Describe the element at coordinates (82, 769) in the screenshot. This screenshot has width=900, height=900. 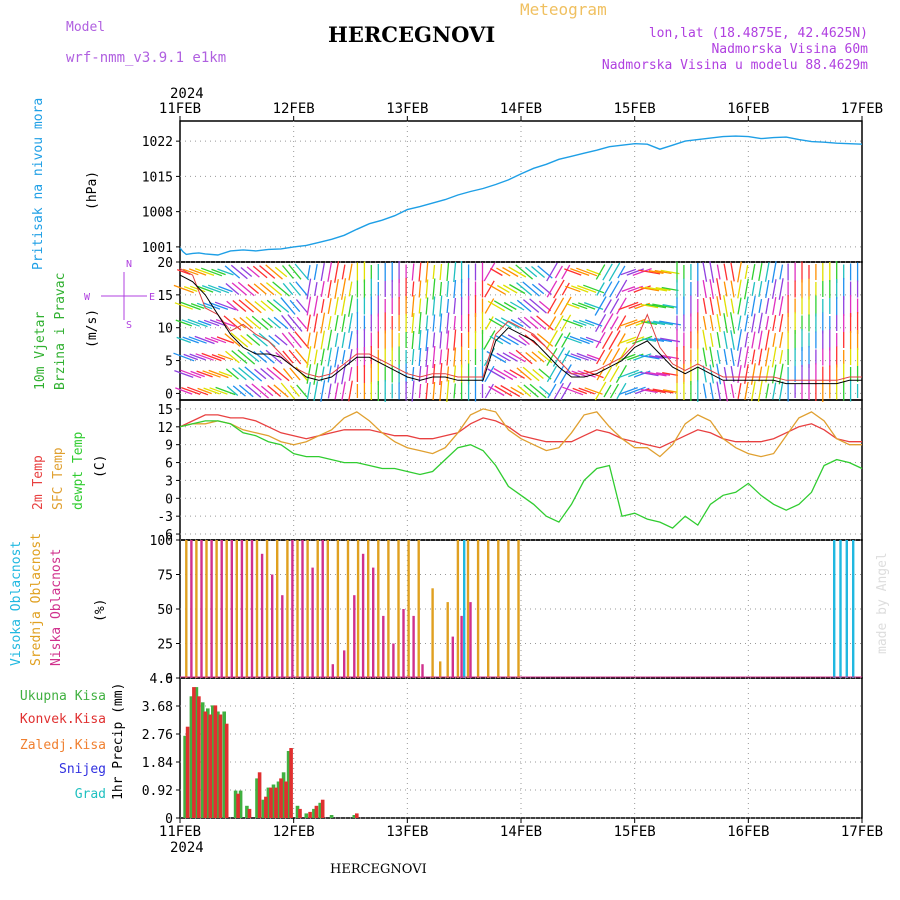
I see `precip-legend-3: Snijeg` at that location.